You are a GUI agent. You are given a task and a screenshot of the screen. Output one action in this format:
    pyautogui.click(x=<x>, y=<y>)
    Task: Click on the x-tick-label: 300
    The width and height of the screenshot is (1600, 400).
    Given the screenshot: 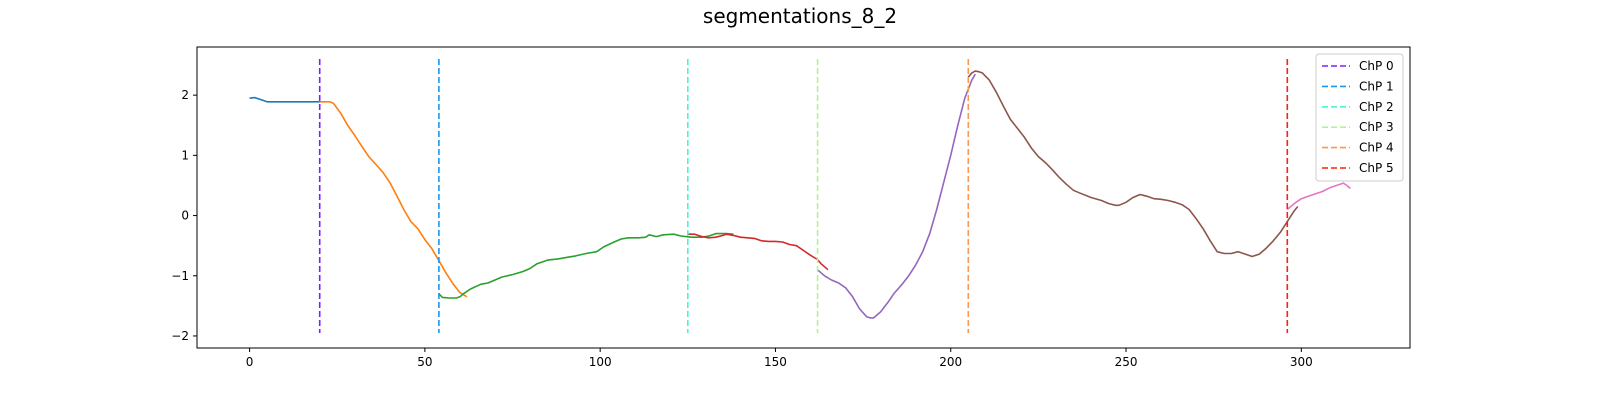 What is the action you would take?
    pyautogui.click(x=1301, y=362)
    